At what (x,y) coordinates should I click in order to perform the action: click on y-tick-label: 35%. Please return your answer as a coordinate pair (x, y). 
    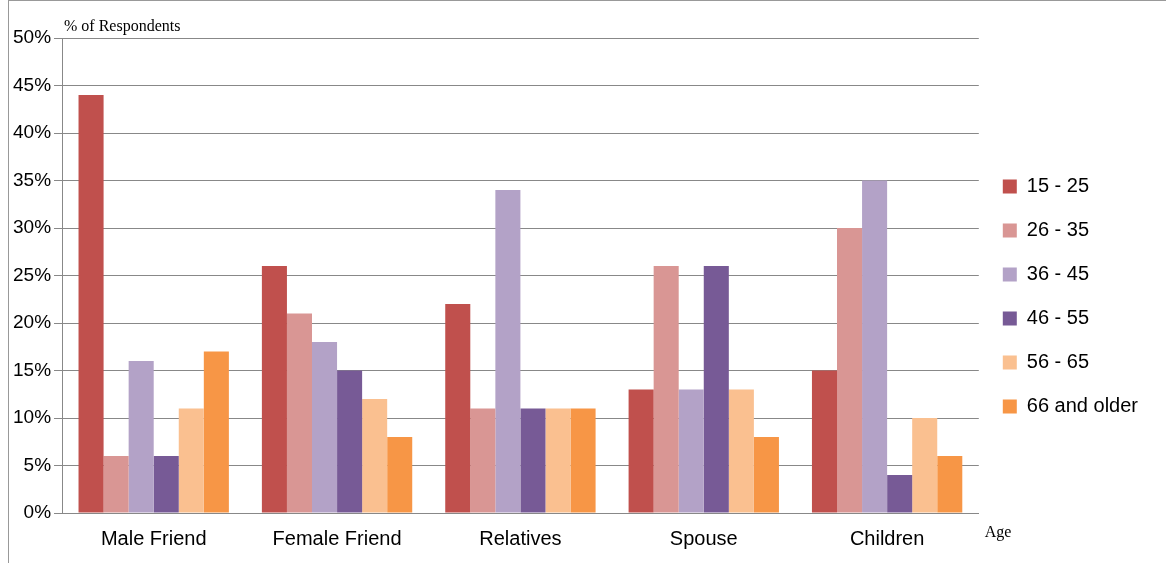
    Looking at the image, I should click on (32, 179).